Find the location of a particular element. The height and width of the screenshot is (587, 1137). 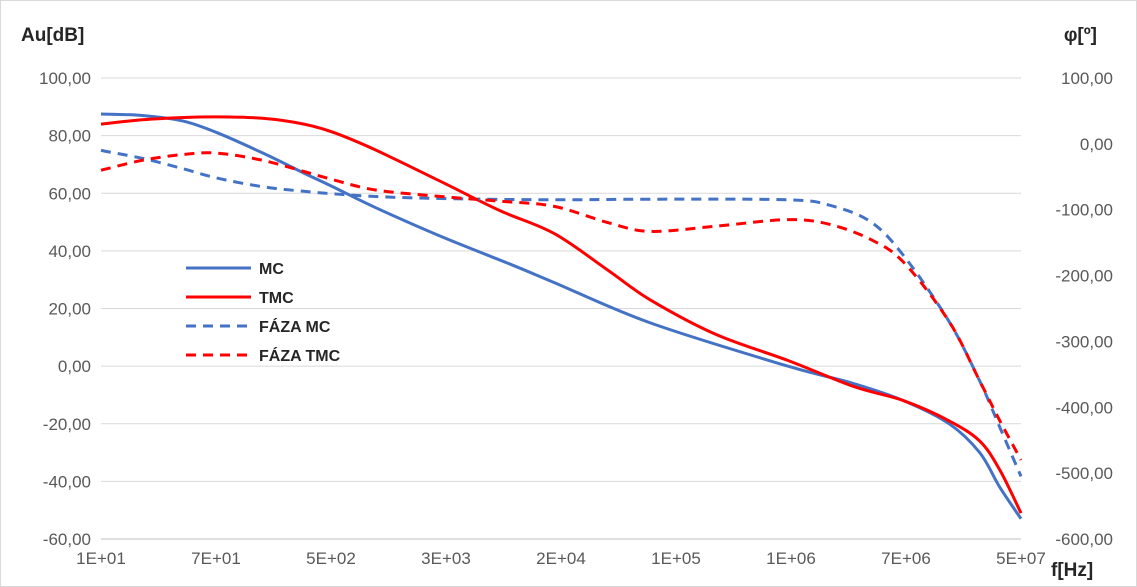

legend-label-tmc: TMC is located at coordinates (276, 298).